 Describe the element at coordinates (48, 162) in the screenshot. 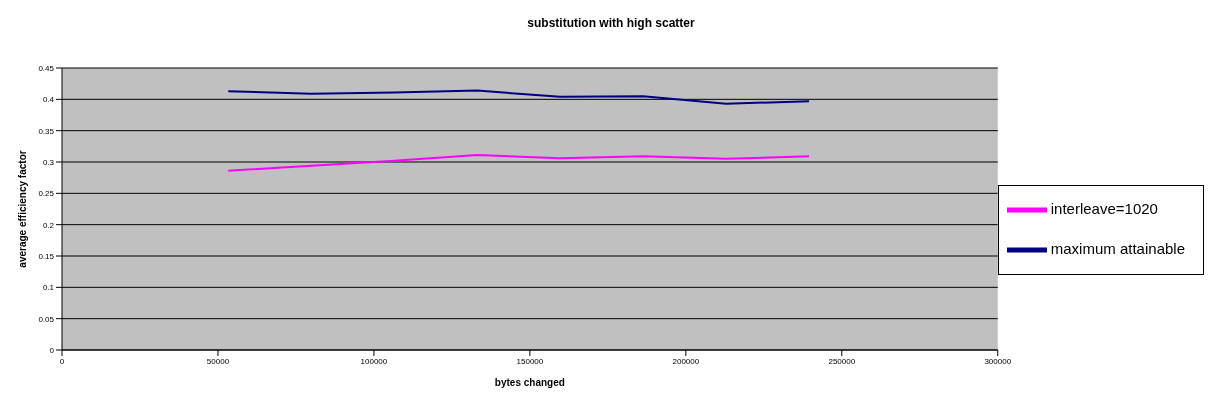

I see `y-tick-label: 0.3` at that location.